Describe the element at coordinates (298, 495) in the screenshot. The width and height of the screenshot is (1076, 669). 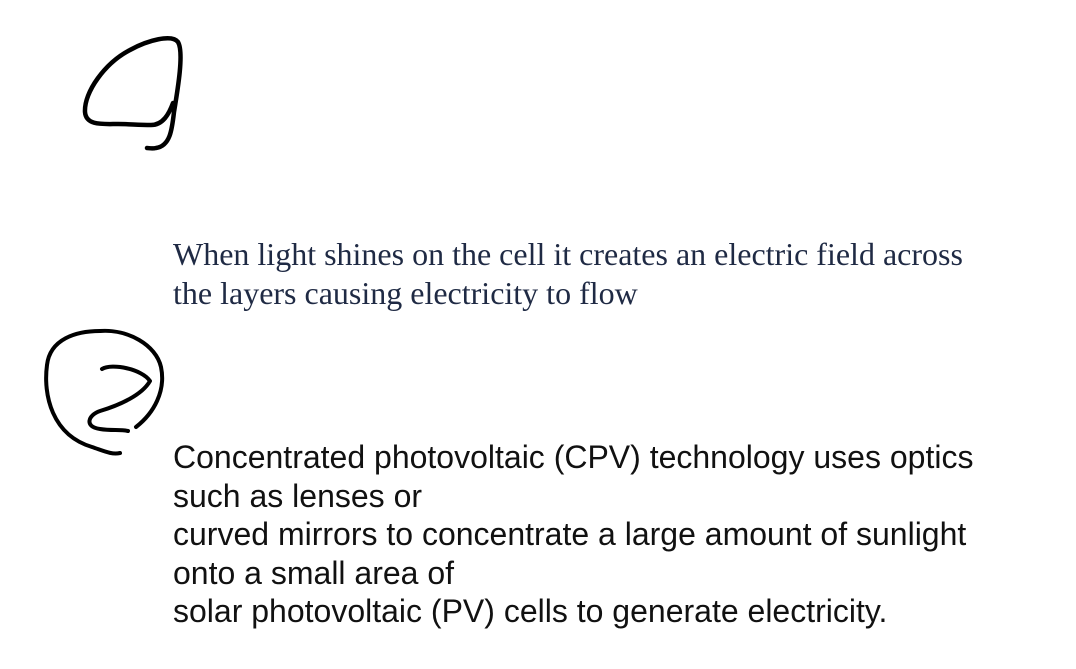
I see `text-line: such as lenses or` at that location.